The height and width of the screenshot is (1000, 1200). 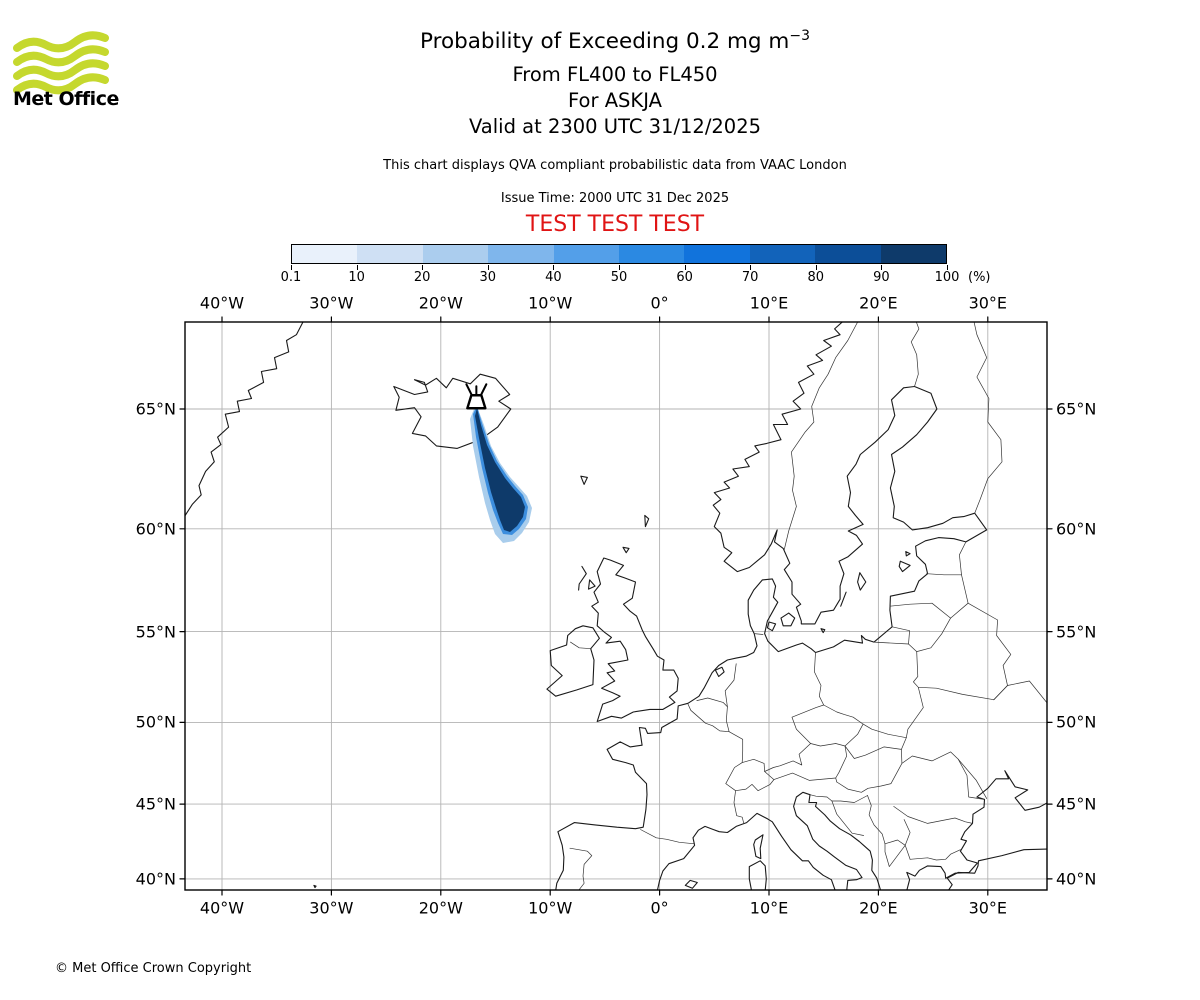 What do you see at coordinates (66, 99) in the screenshot?
I see `logo-wordmark: Met Office` at bounding box center [66, 99].